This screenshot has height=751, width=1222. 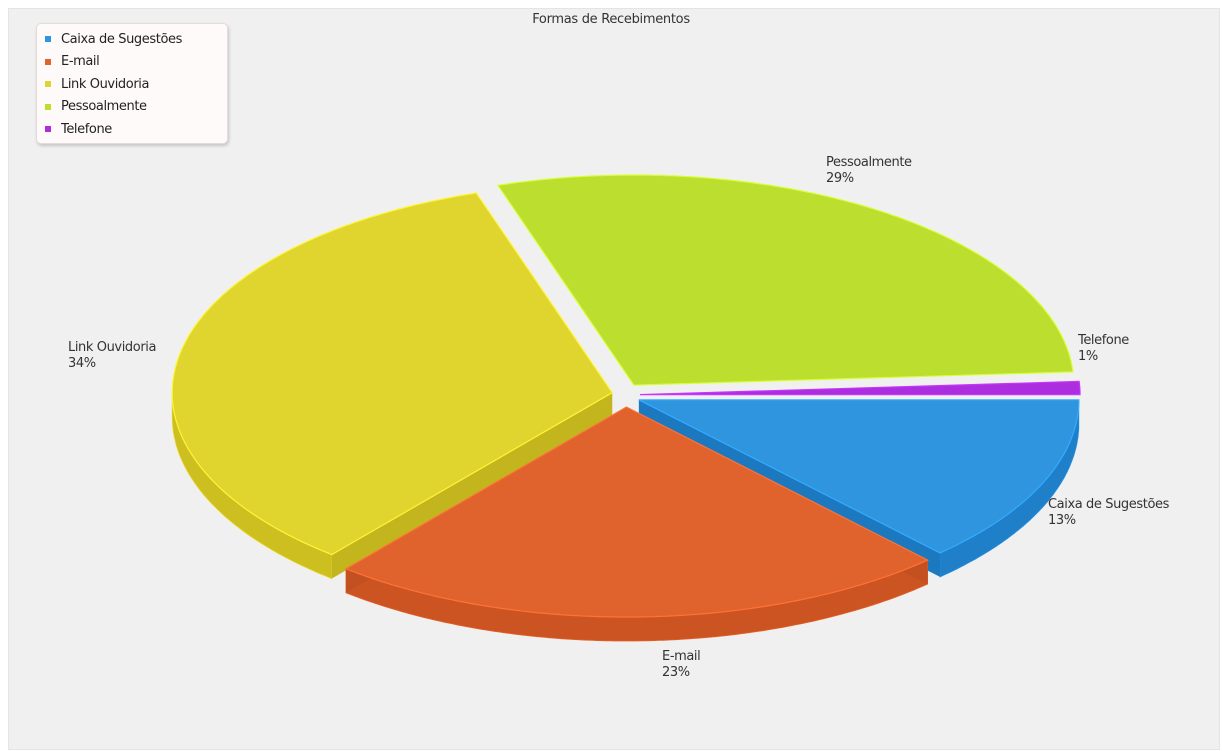 I want to click on slice-label-value: 29%, so click(x=840, y=178).